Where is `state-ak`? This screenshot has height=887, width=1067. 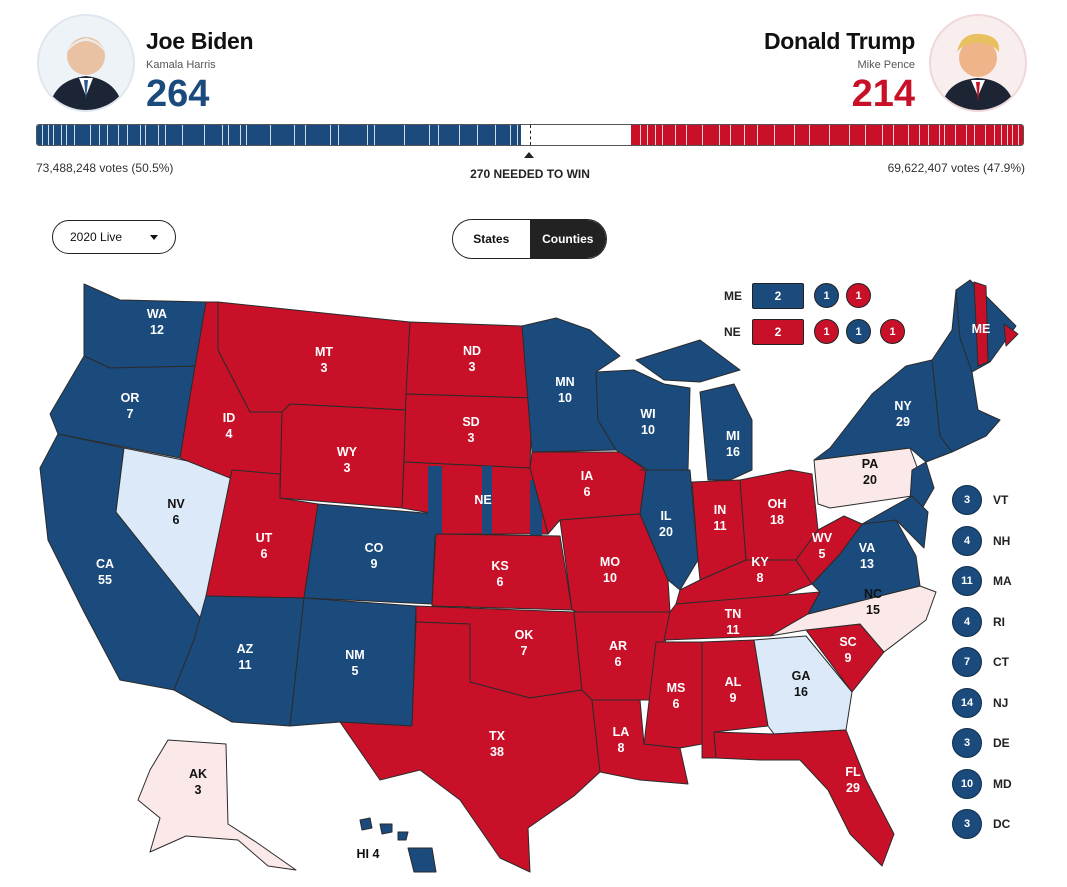
state-ak is located at coordinates (217, 805).